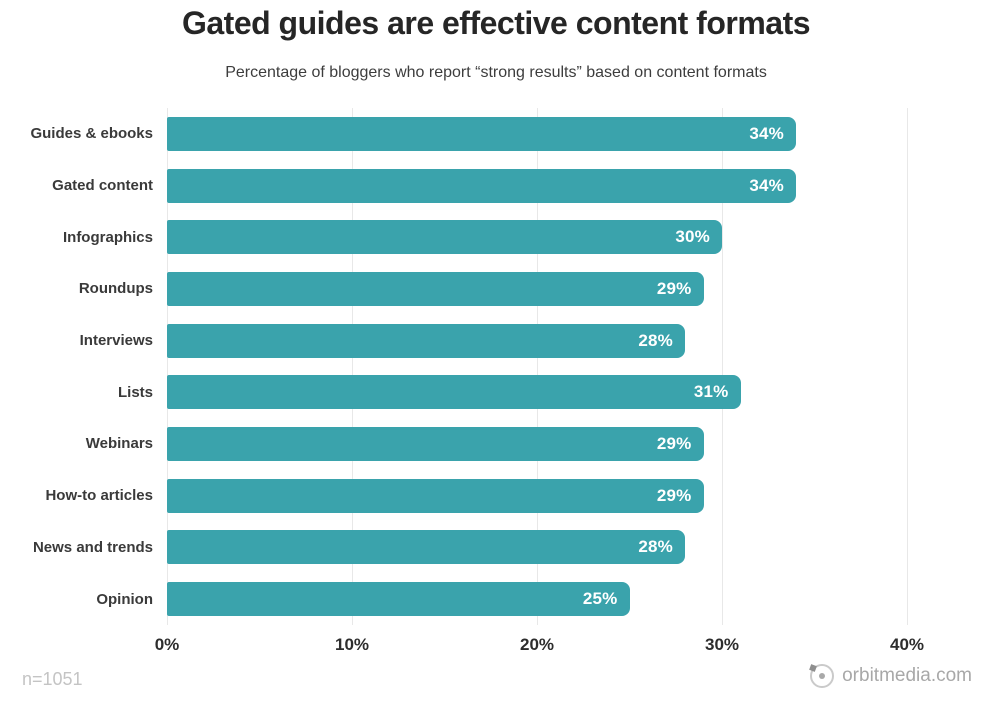 This screenshot has width=992, height=701. I want to click on category-label: Guides & ebooks, so click(91, 134).